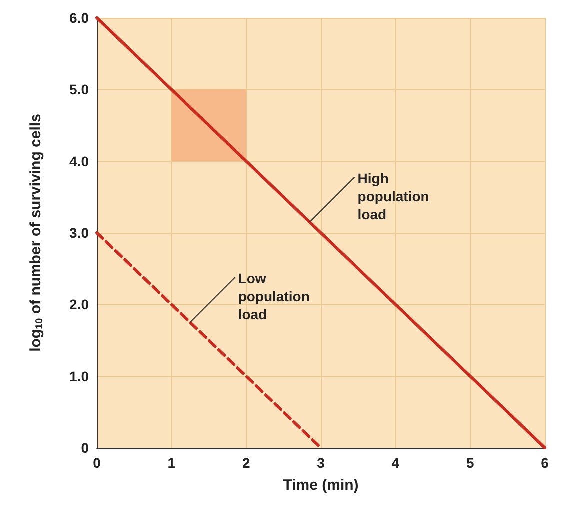  What do you see at coordinates (172, 463) in the screenshot?
I see `x-tick-label: 1` at bounding box center [172, 463].